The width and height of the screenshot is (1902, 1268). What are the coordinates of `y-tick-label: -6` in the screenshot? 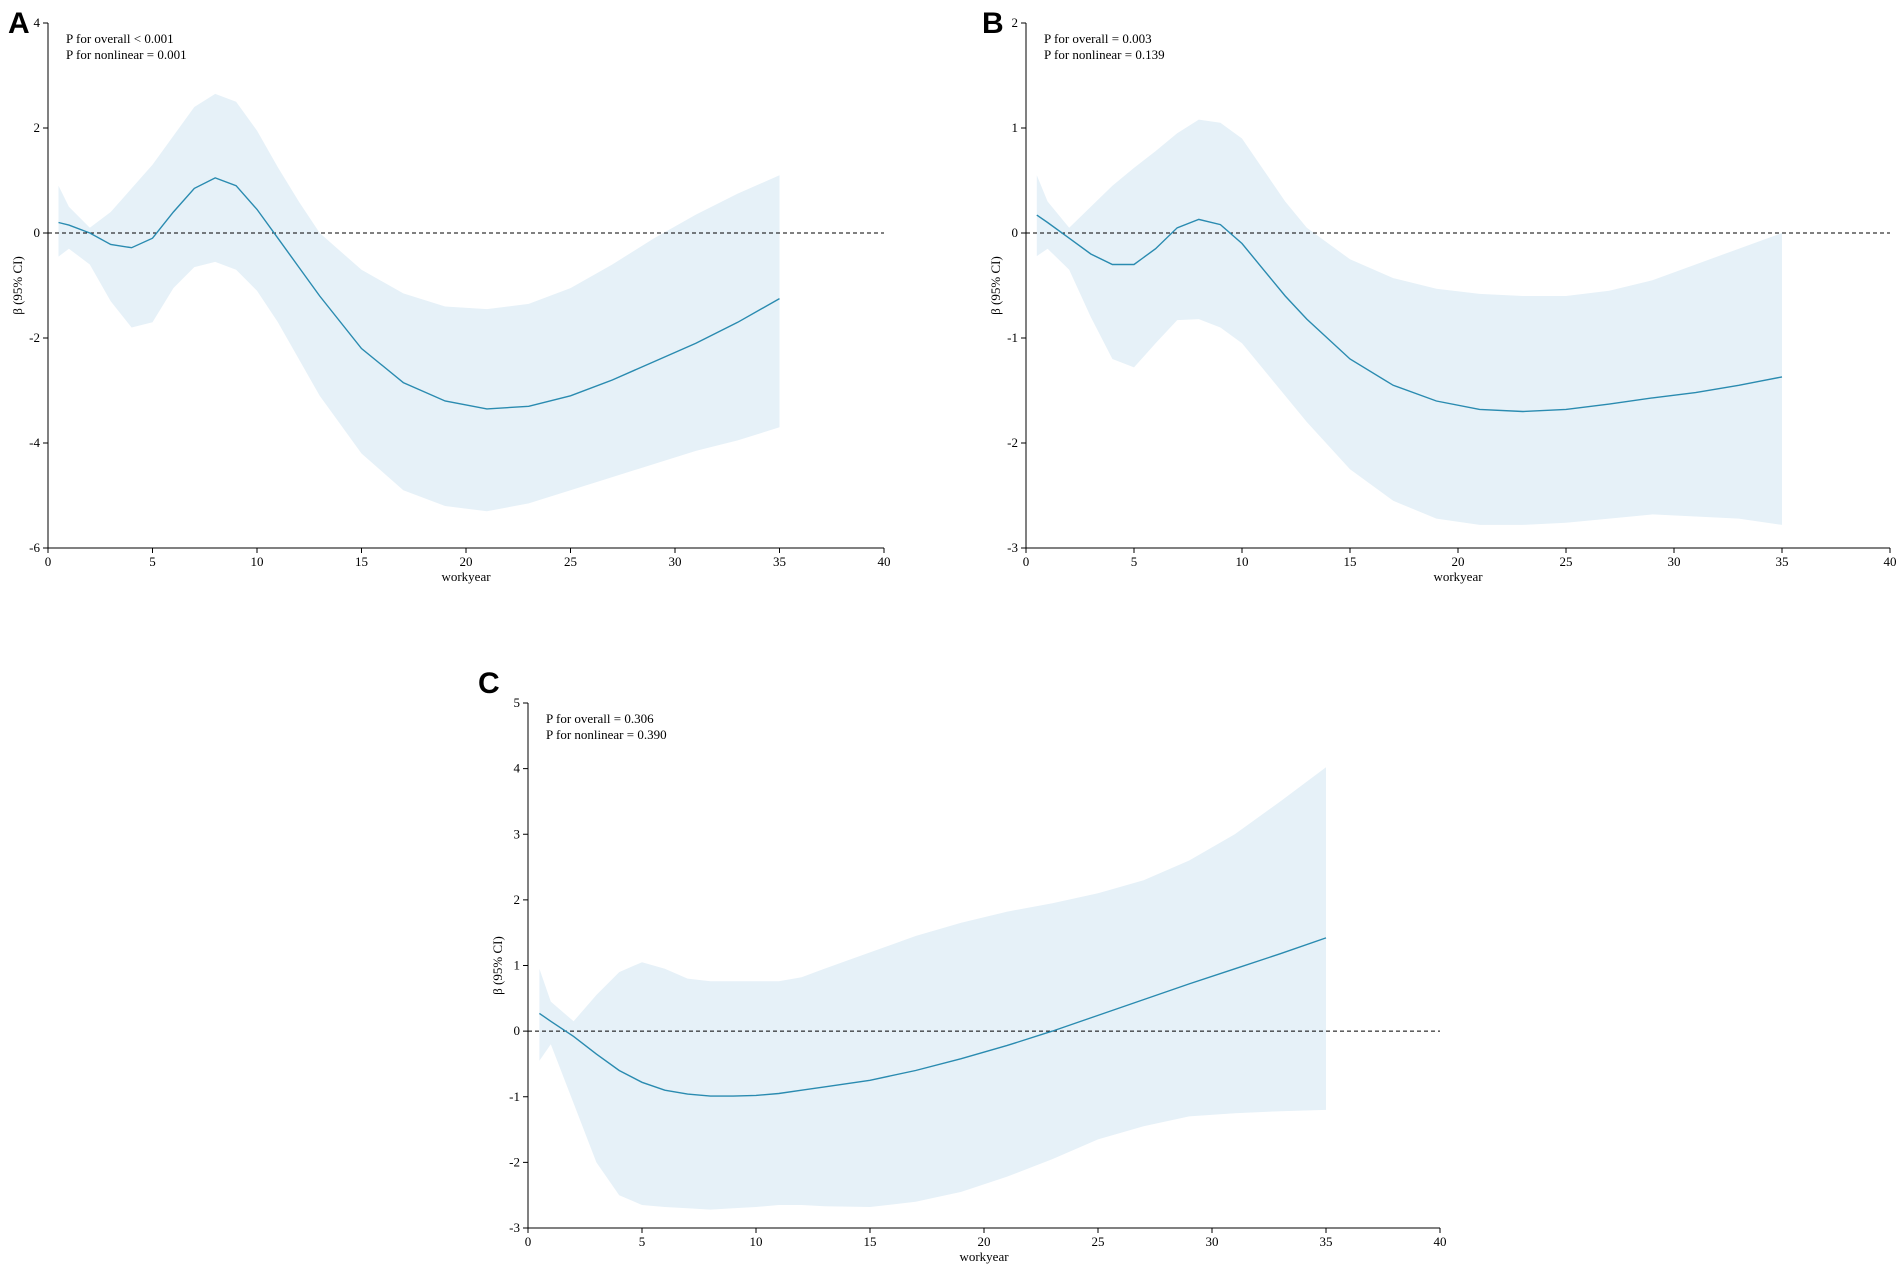 It's located at (34, 547).